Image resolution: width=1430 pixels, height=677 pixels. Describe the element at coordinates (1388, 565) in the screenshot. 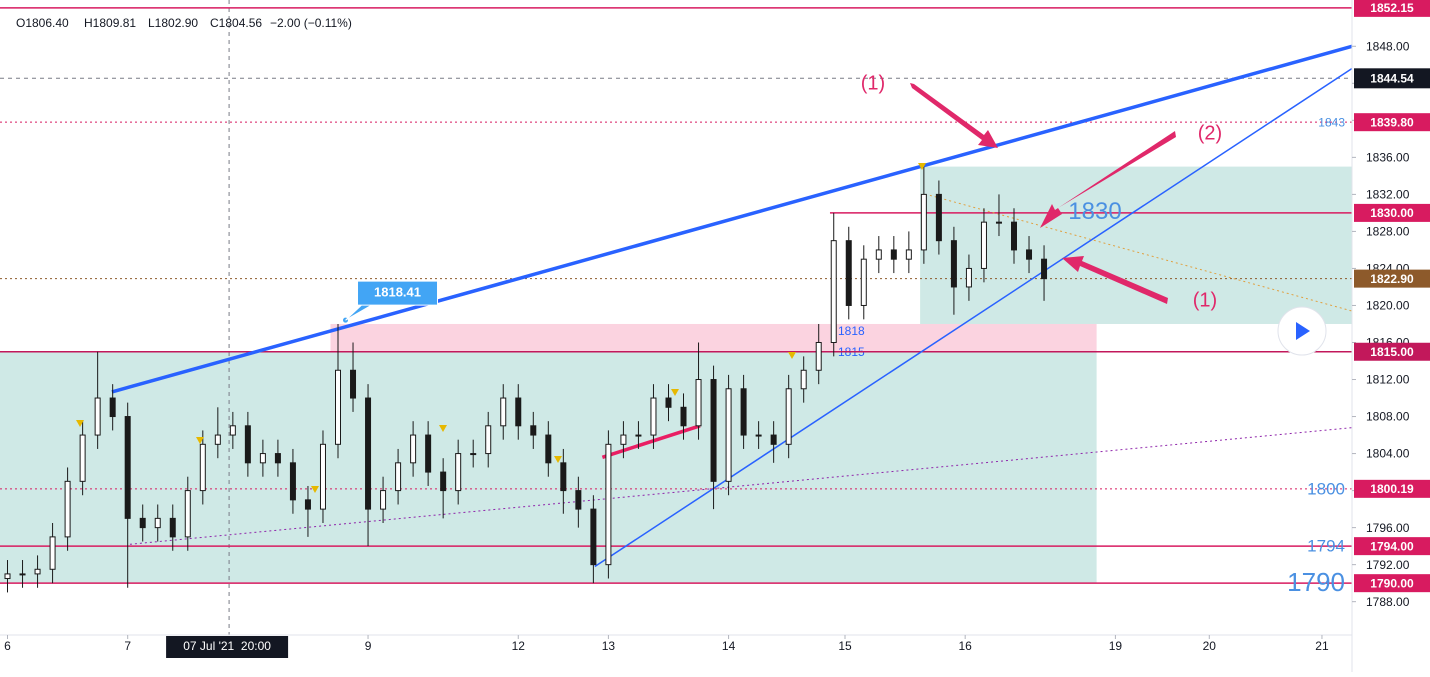

I see `y-tick-label: 1792.00` at that location.